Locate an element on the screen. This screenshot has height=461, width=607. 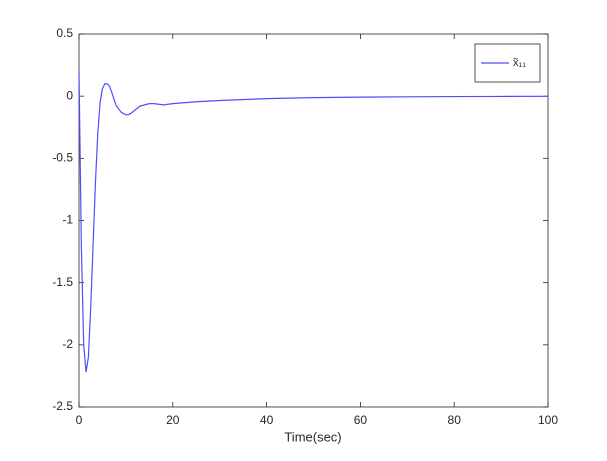
y-tick-label: -2.5 is located at coordinates (62, 406).